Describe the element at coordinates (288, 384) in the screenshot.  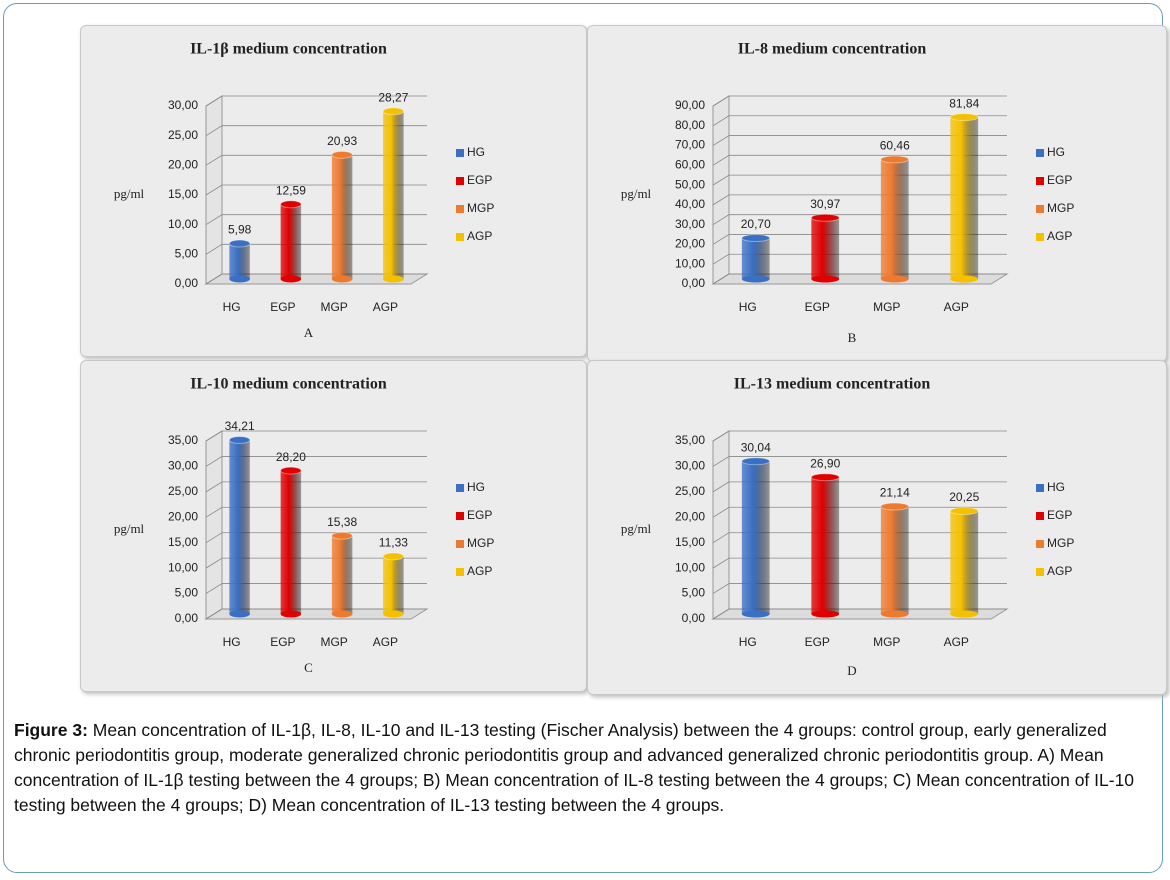
I see `chart-title: IL-10 medium concentration` at that location.